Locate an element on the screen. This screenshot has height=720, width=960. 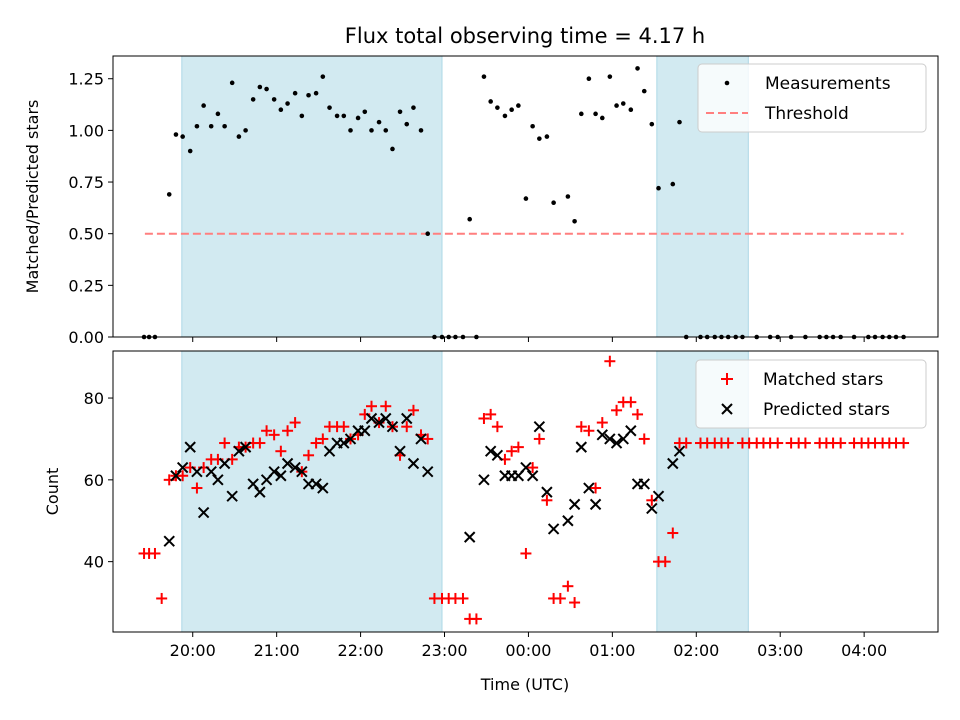
y-tick-label: 0.75 is located at coordinates (86, 182).